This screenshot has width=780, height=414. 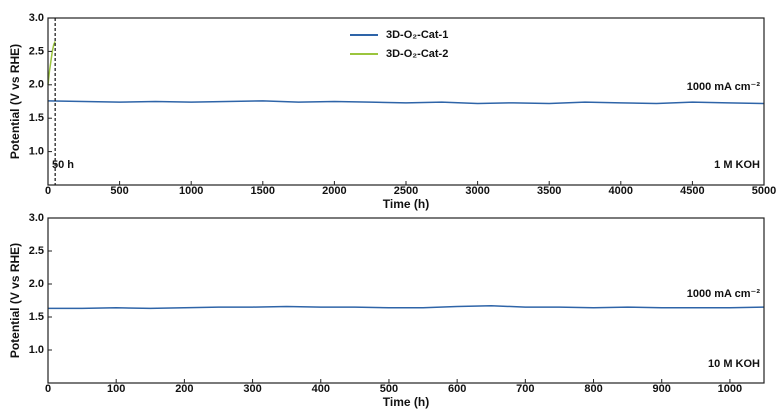 I want to click on x-tick-label: 3500, so click(x=549, y=191).